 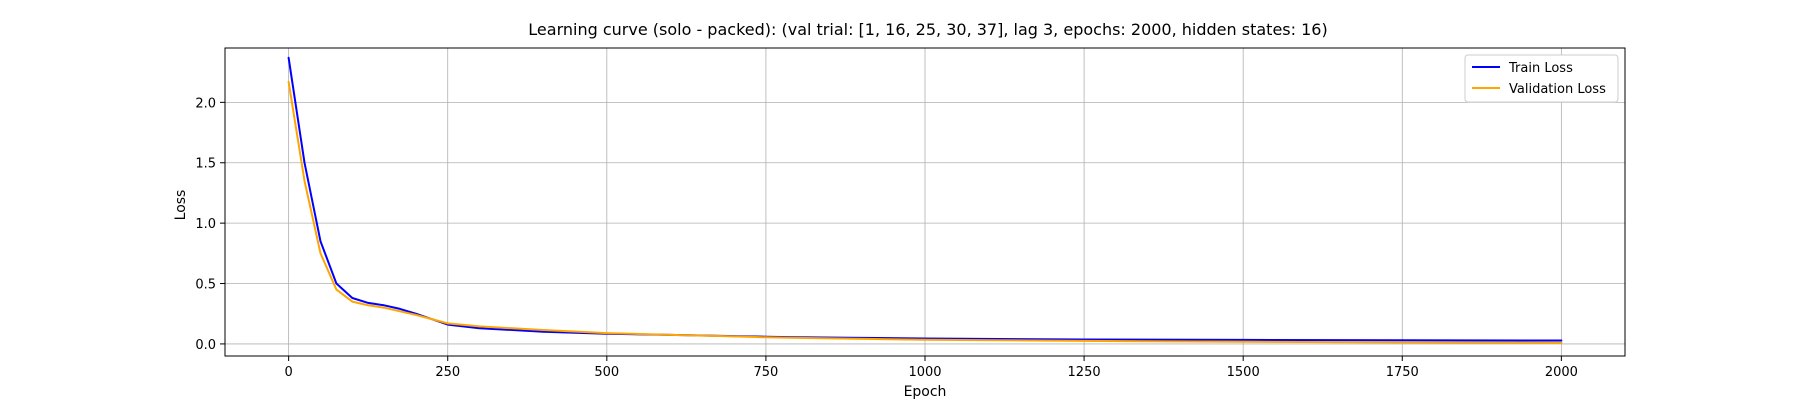 What do you see at coordinates (1540, 68) in the screenshot?
I see `legend-label-train: Train Loss` at bounding box center [1540, 68].